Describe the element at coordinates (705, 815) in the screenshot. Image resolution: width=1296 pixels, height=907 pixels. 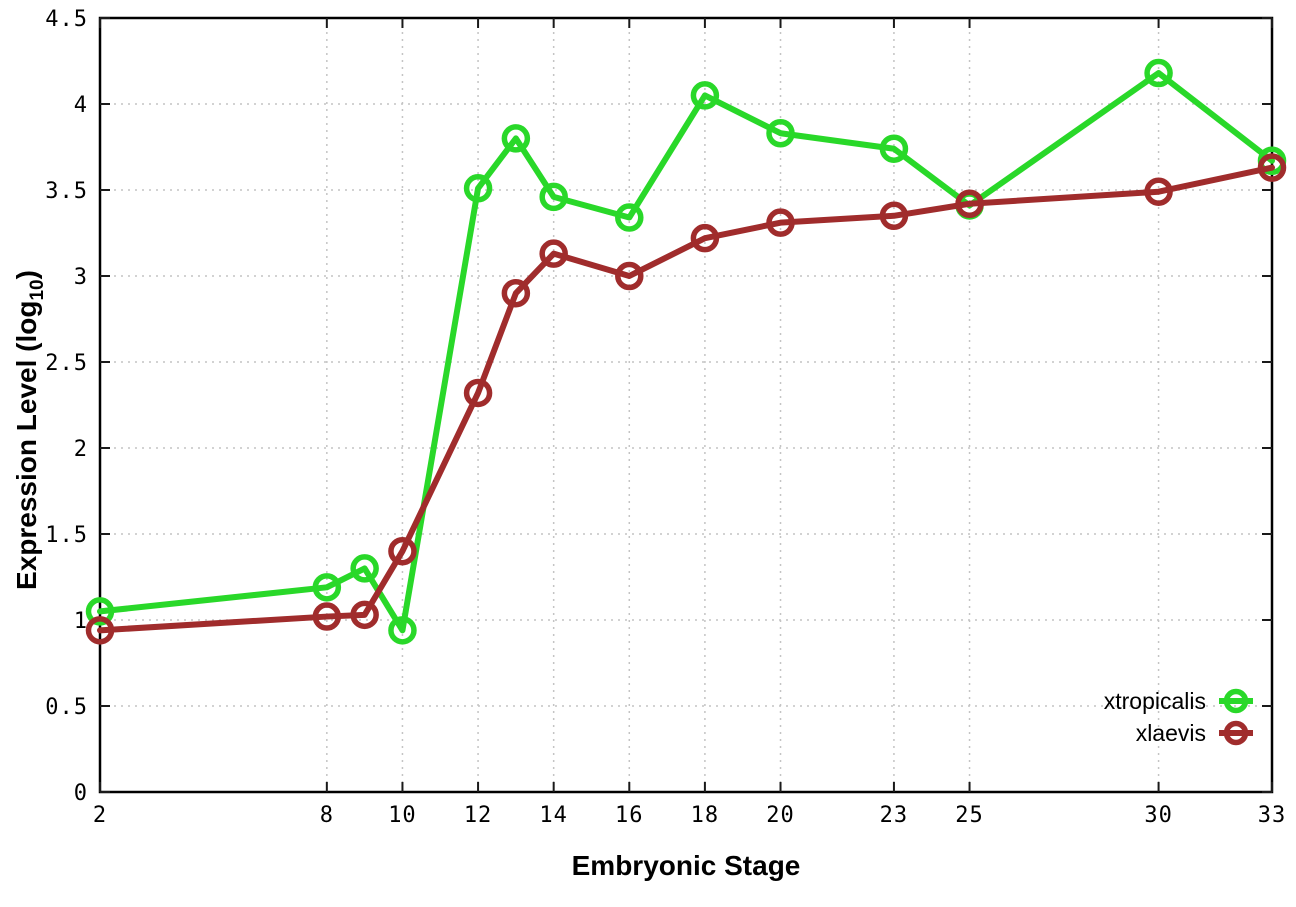
I see `x-tick-label: 18` at that location.